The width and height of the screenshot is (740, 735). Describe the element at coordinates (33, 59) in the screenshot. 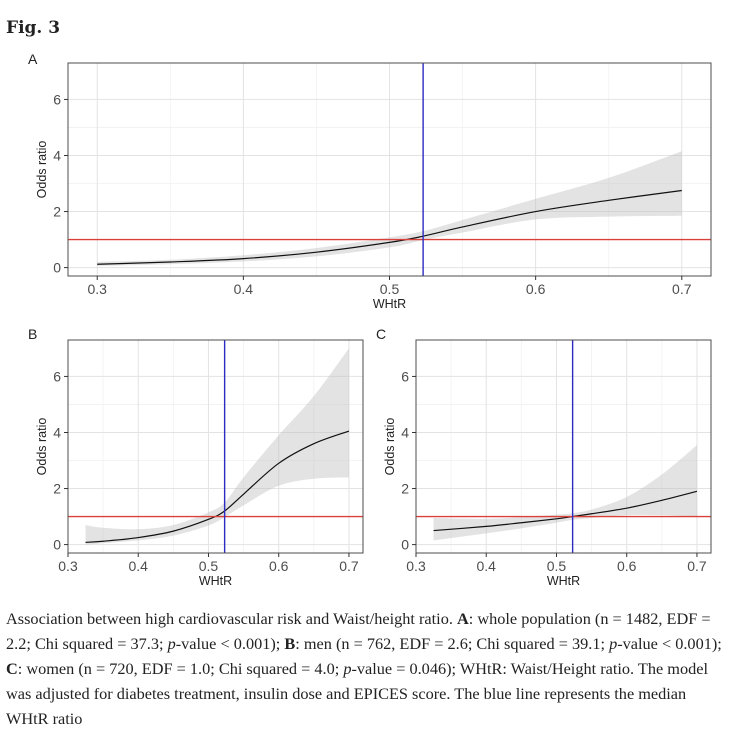

I see `panel-label: A` at that location.